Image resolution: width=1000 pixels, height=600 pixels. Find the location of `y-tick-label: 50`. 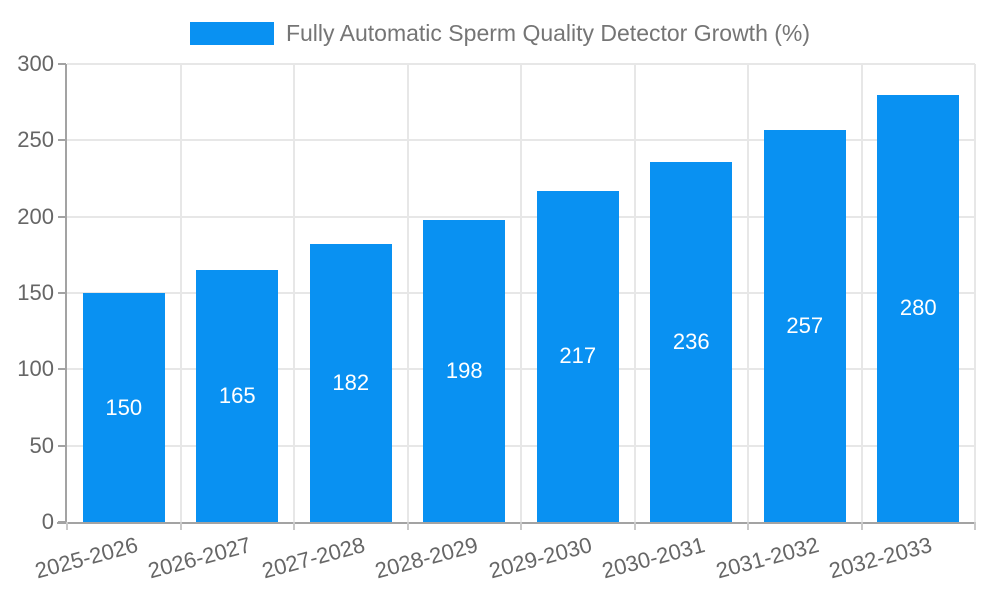

y-tick-label: 50 is located at coordinates (41, 445).